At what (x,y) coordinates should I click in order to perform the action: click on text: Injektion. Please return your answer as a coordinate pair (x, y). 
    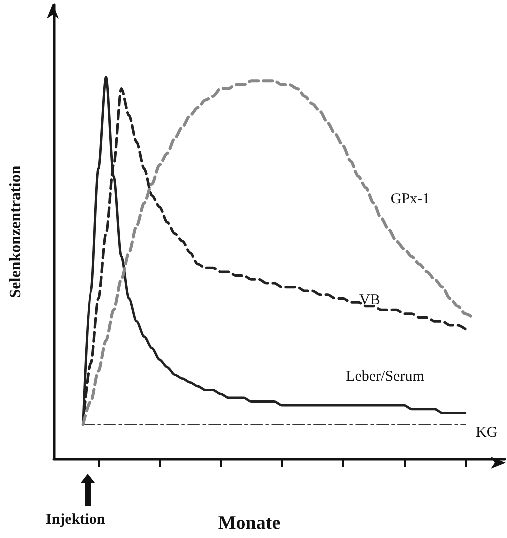
    Looking at the image, I should click on (76, 520).